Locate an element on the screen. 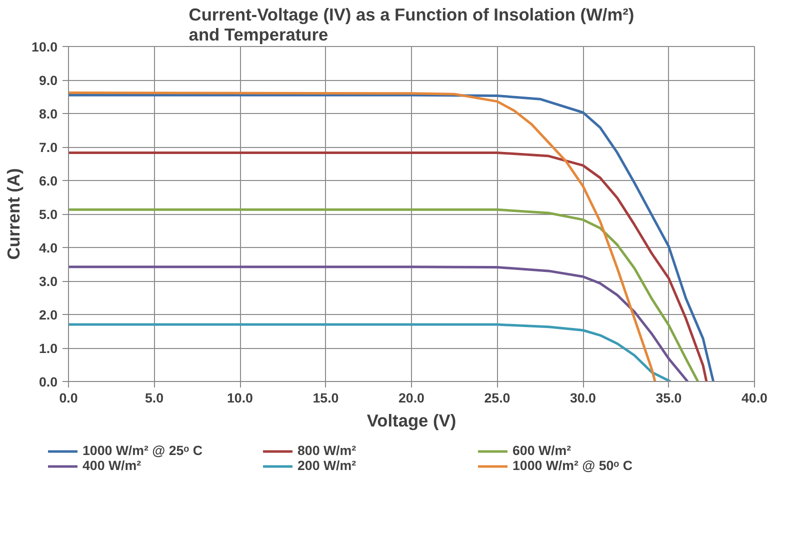 Image resolution: width=794 pixels, height=545 pixels. x-tick-label: 40.0 is located at coordinates (755, 398).